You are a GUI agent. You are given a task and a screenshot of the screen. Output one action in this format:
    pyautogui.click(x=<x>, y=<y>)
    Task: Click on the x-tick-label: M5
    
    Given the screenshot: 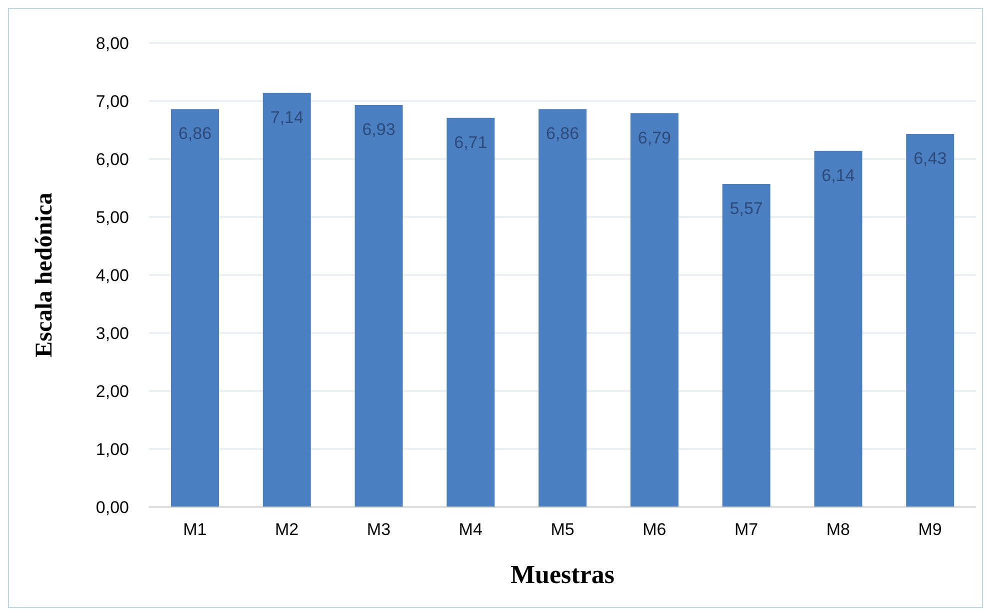 What is the action you would take?
    pyautogui.click(x=562, y=530)
    